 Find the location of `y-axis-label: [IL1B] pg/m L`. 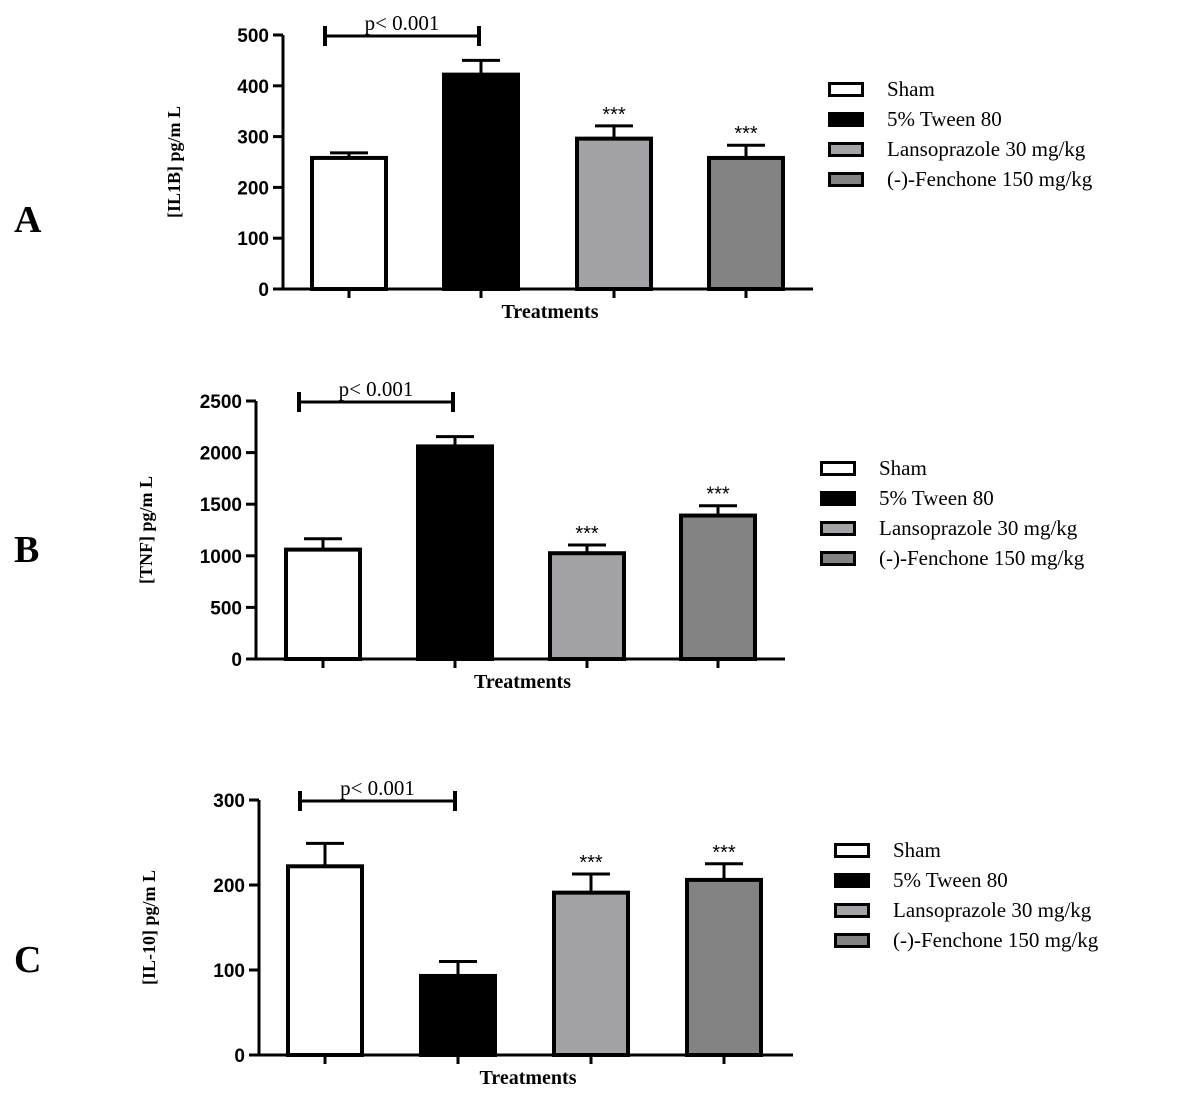

y-axis-label: [IL1B] pg/m L is located at coordinates (174, 162).